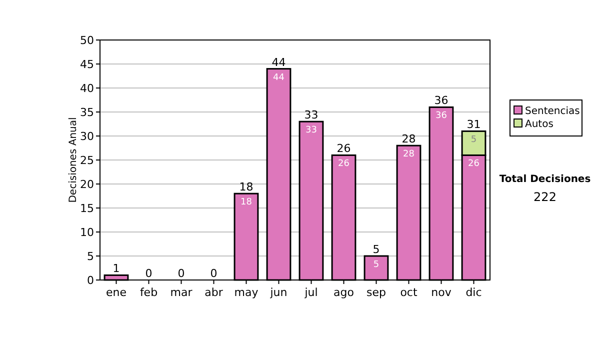  What do you see at coordinates (246, 203) in the screenshot?
I see `data-label: 18` at bounding box center [246, 203].